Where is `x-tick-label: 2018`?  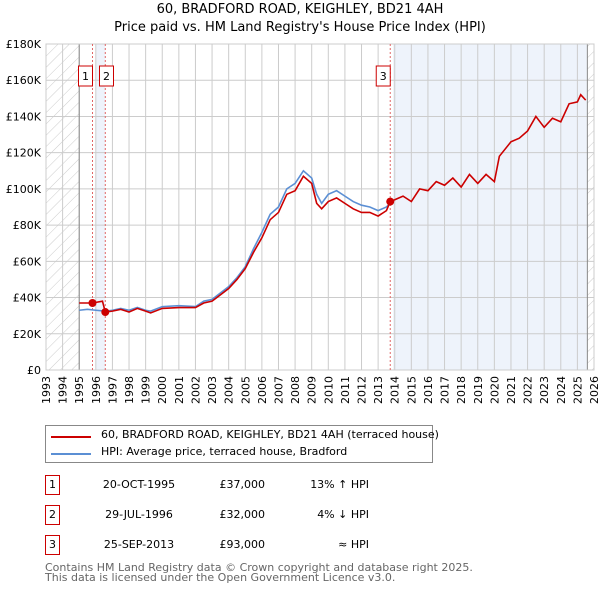 x-tick-label: 2018 is located at coordinates (461, 390).